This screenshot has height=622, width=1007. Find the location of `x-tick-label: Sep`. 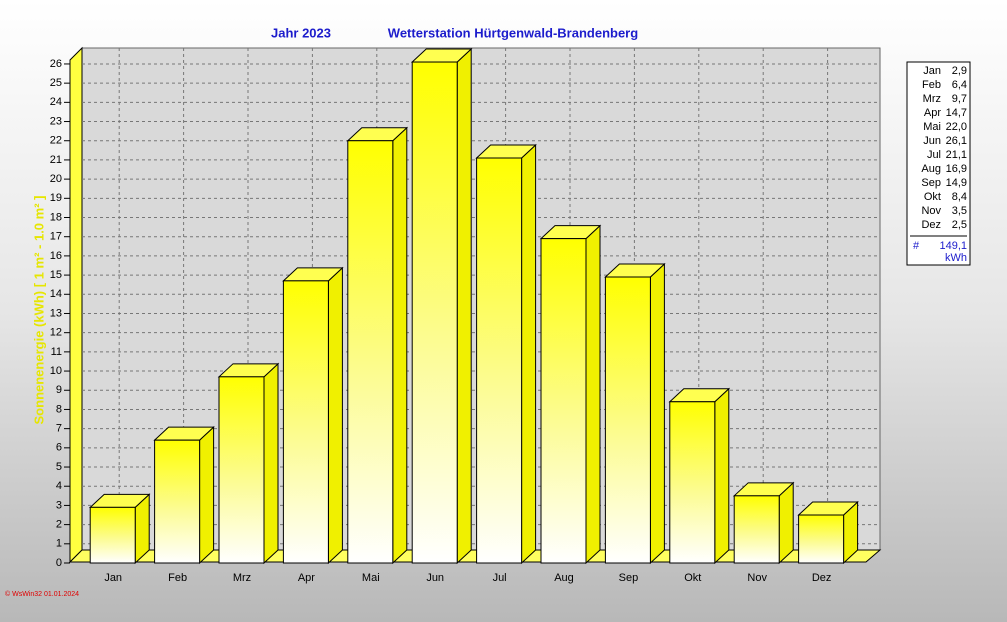

x-tick-label: Sep is located at coordinates (629, 578).